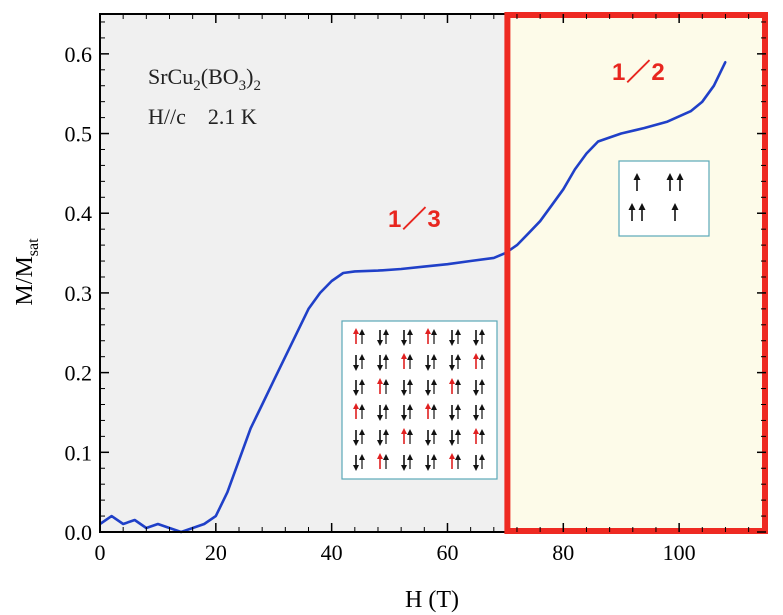 The image size is (783, 615). What do you see at coordinates (204, 79) in the screenshot?
I see `sample-formula: SrCu2(BO3)2` at bounding box center [204, 79].